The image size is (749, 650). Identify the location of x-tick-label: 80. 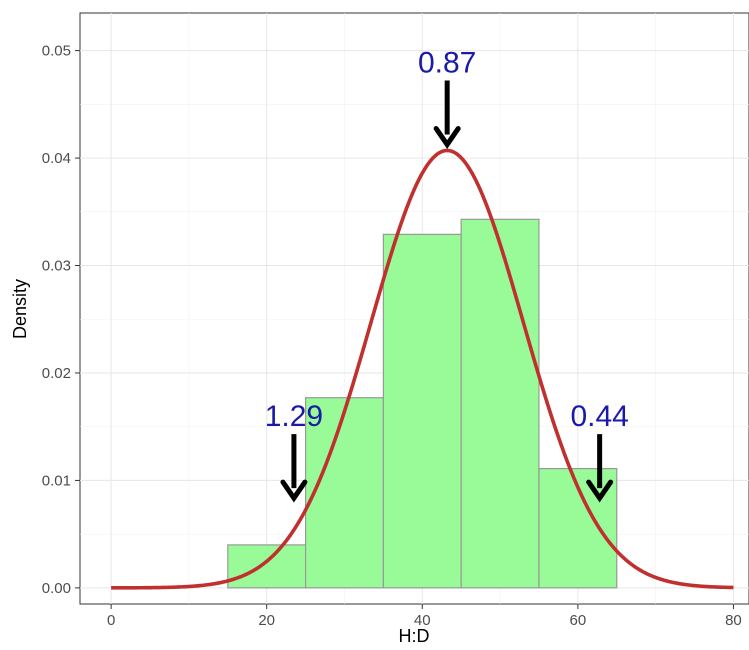
(733, 620).